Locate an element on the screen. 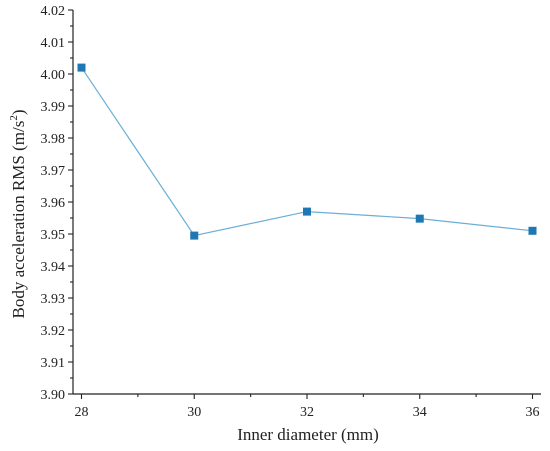 The width and height of the screenshot is (550, 451). y-tick-label: 3.94 is located at coordinates (53, 267).